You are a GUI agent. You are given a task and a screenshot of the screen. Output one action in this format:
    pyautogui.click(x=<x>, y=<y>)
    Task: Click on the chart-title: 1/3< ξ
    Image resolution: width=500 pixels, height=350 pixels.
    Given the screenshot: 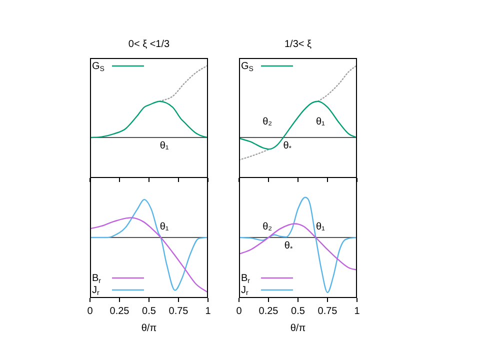 What is the action you would take?
    pyautogui.click(x=298, y=44)
    